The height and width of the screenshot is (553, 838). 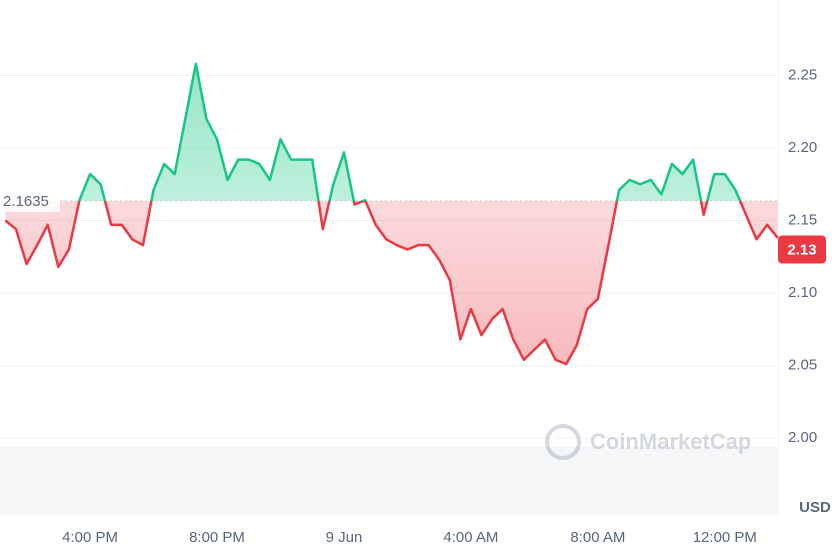 I want to click on watermark: CoinMarketCap, so click(x=648, y=442).